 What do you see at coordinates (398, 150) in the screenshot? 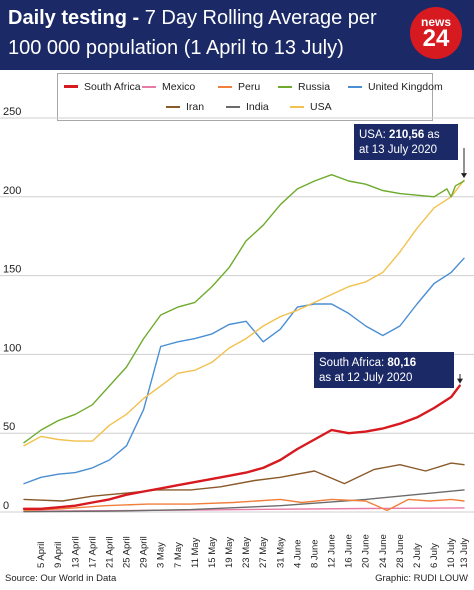
I see `callout-text-line: at 13 July 2020` at bounding box center [398, 150].